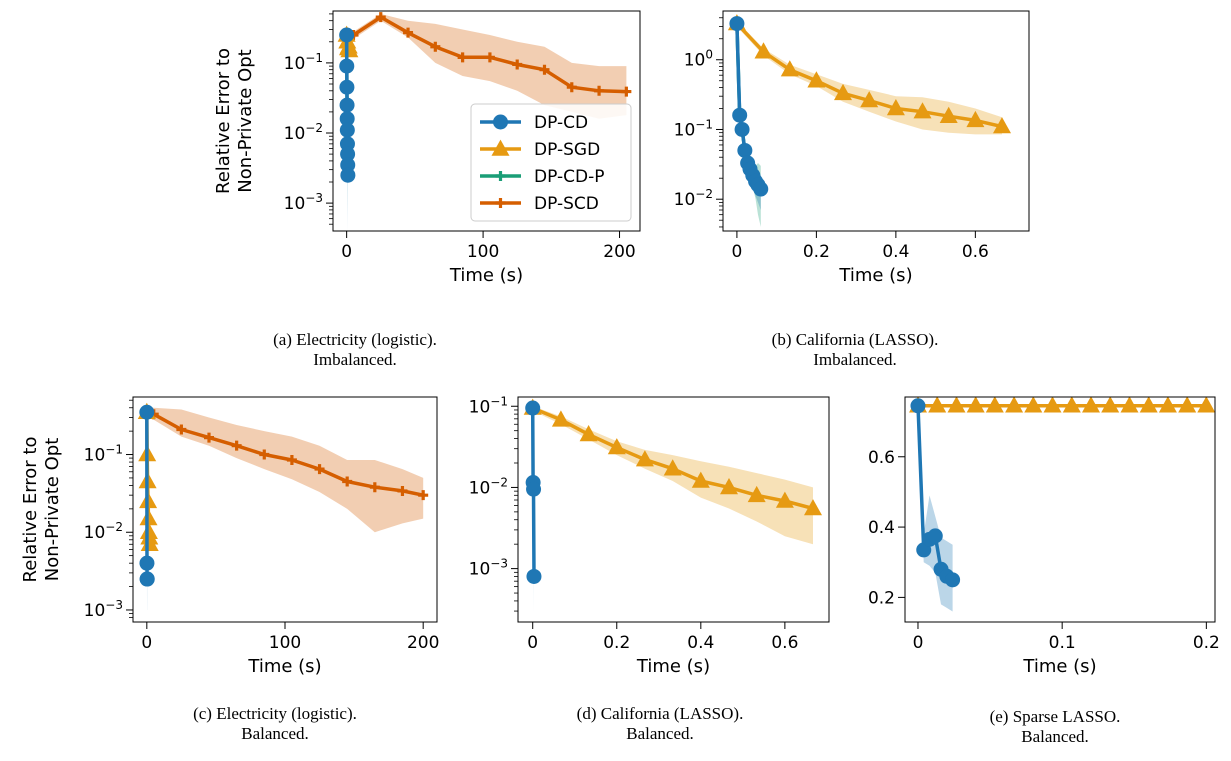 The image size is (1231, 761). Describe the element at coordinates (619, 252) in the screenshot. I see `x-tick-label: 200` at that location.